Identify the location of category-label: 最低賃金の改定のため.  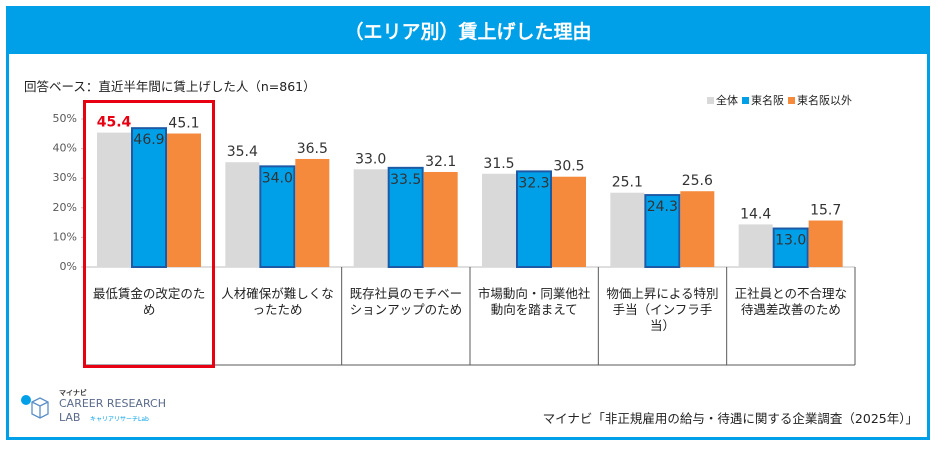
(149, 301).